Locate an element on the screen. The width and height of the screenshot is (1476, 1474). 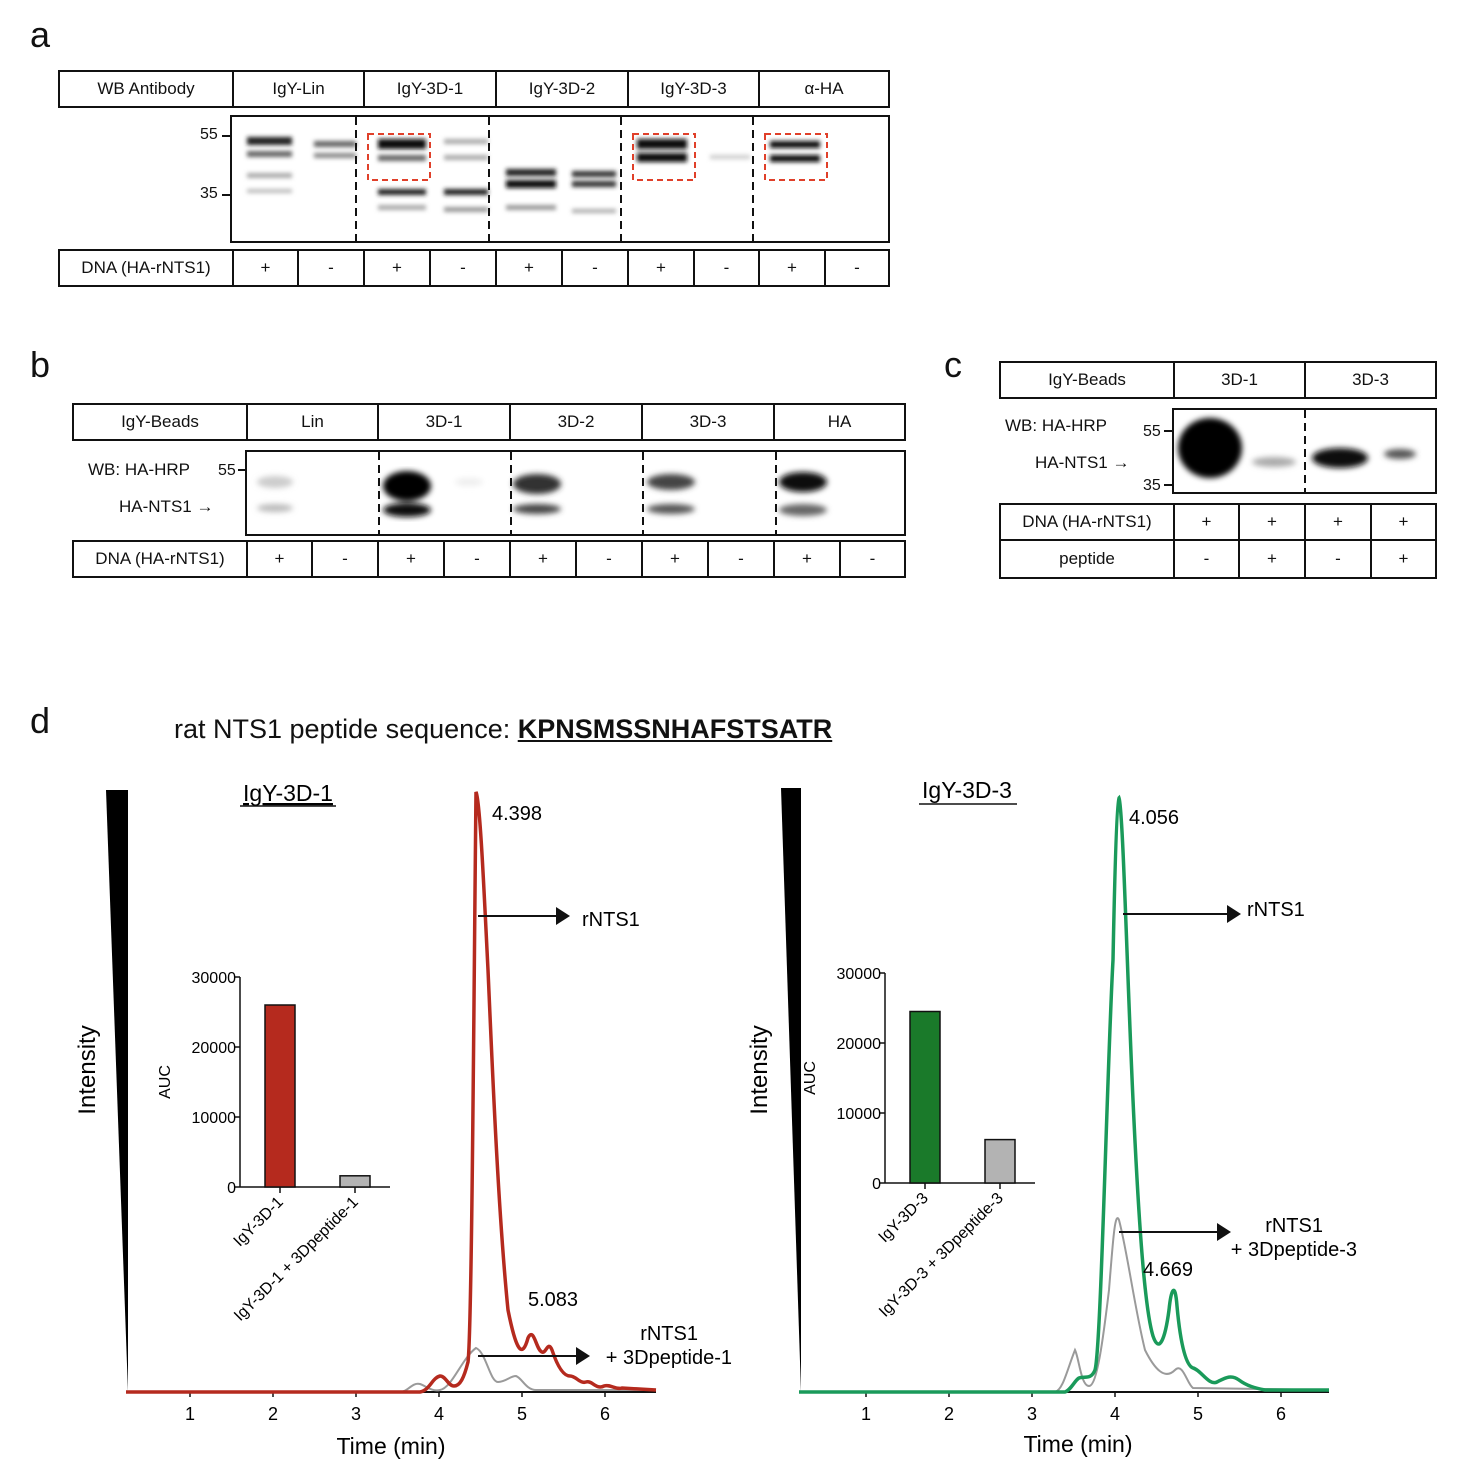
panel-b-blot-image is located at coordinates (542, 493).